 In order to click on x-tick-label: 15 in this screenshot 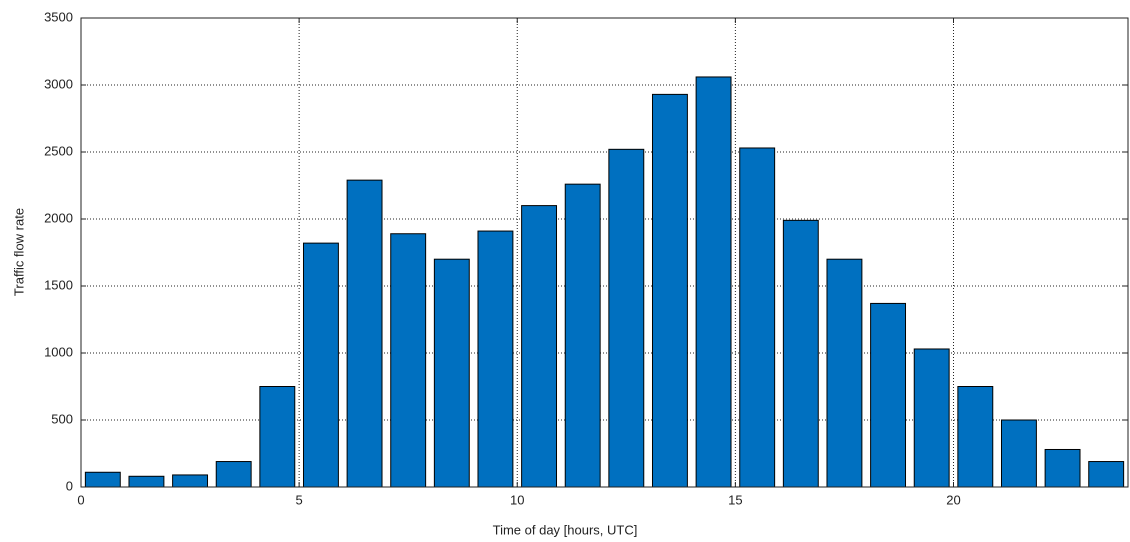, I will do `click(735, 499)`.